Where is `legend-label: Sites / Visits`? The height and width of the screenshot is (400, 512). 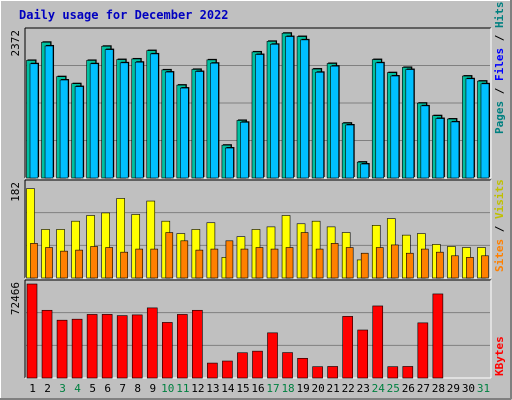 legend-label: Sites / Visits is located at coordinates (499, 225).